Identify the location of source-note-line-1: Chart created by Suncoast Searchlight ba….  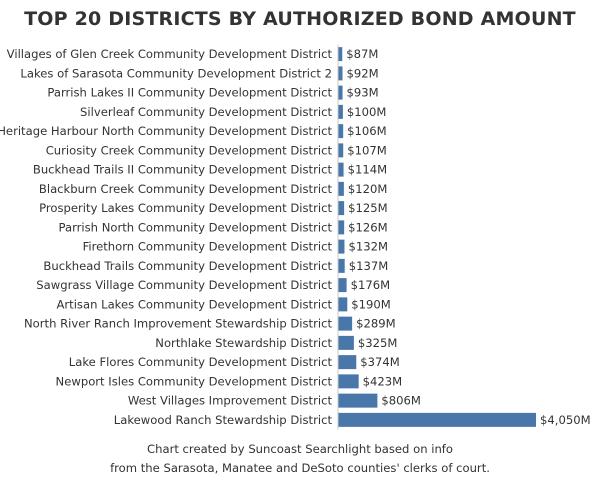
(300, 449).